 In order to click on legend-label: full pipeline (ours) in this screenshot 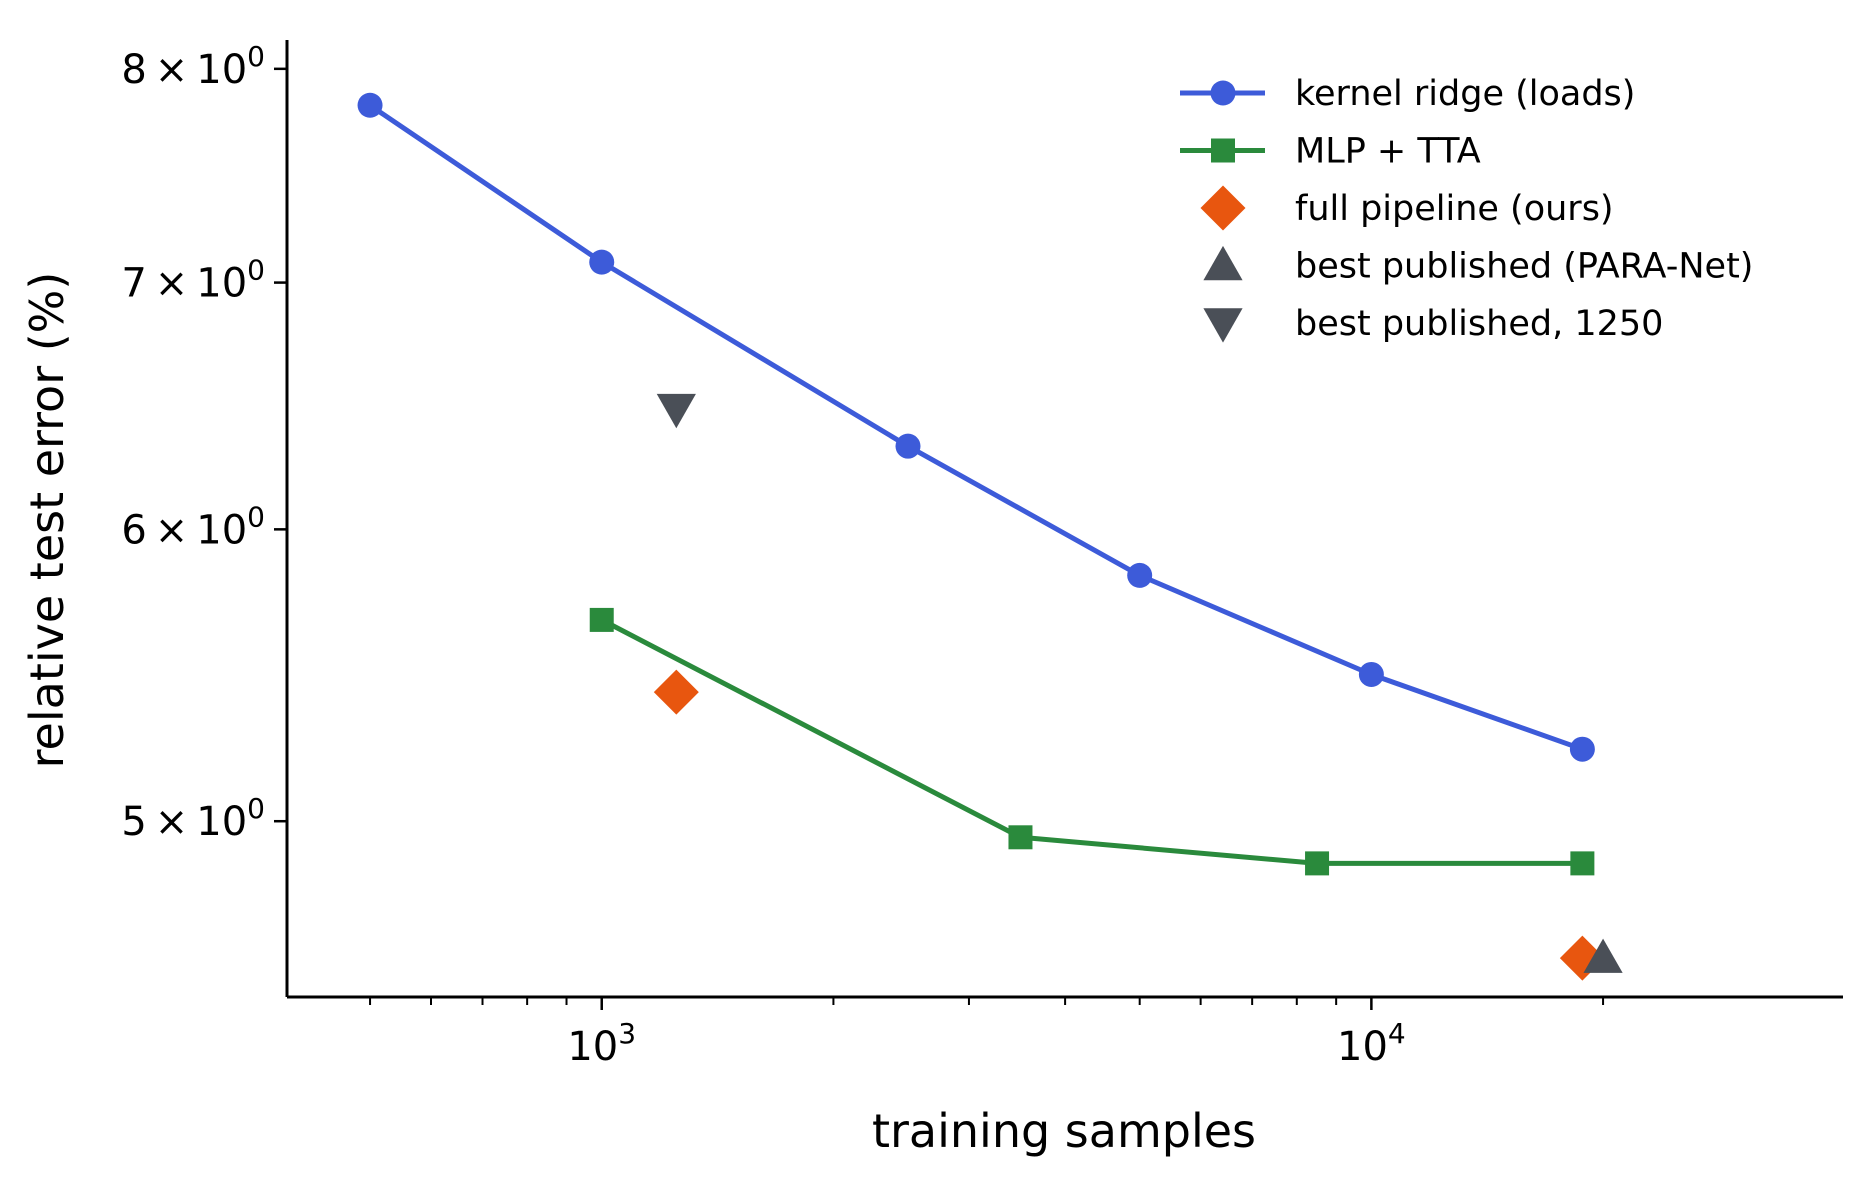, I will do `click(1454, 209)`.